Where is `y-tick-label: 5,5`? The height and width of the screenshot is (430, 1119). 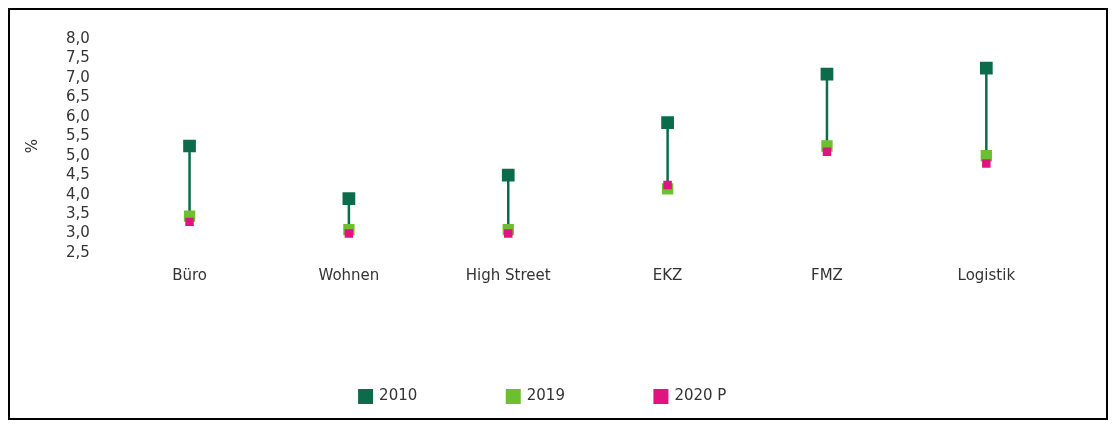
y-tick-label: 5,5 is located at coordinates (78, 135).